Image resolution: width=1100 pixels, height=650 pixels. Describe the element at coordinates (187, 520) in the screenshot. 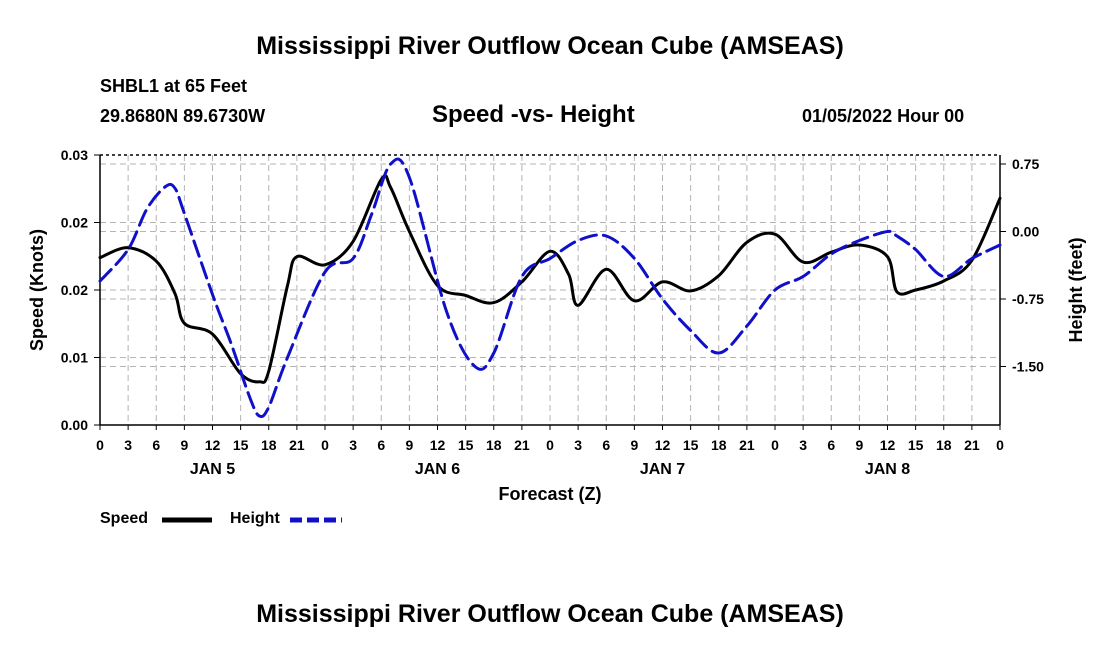

I see `legend-speed-swatch` at that location.